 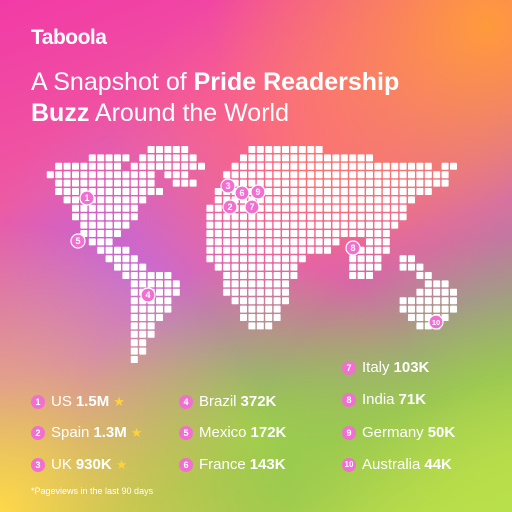 I want to click on legend-badge: 3, so click(x=38, y=464).